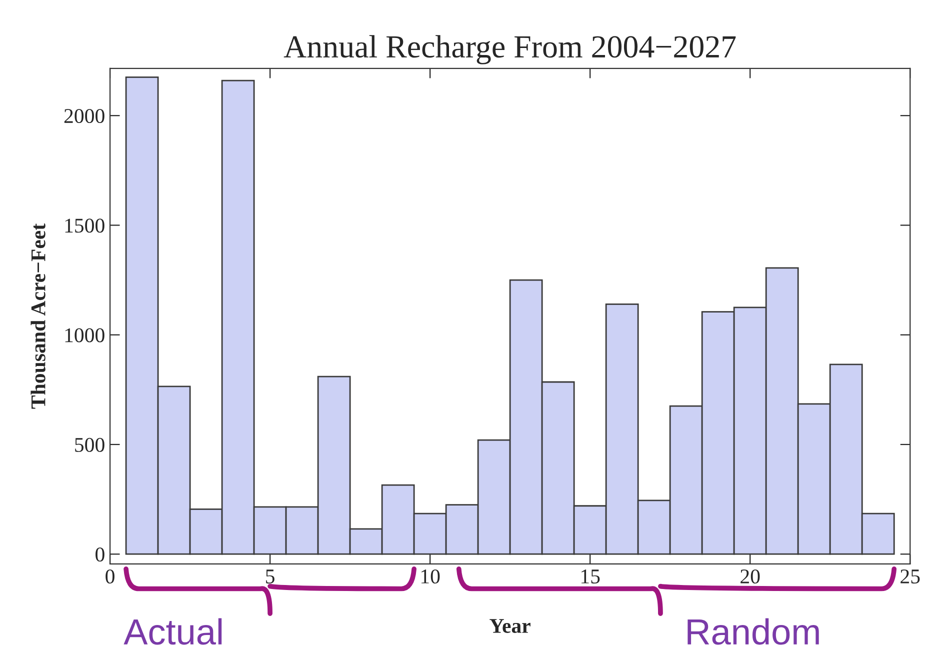  Describe the element at coordinates (84, 116) in the screenshot. I see `y-tick-label: 2000` at that location.